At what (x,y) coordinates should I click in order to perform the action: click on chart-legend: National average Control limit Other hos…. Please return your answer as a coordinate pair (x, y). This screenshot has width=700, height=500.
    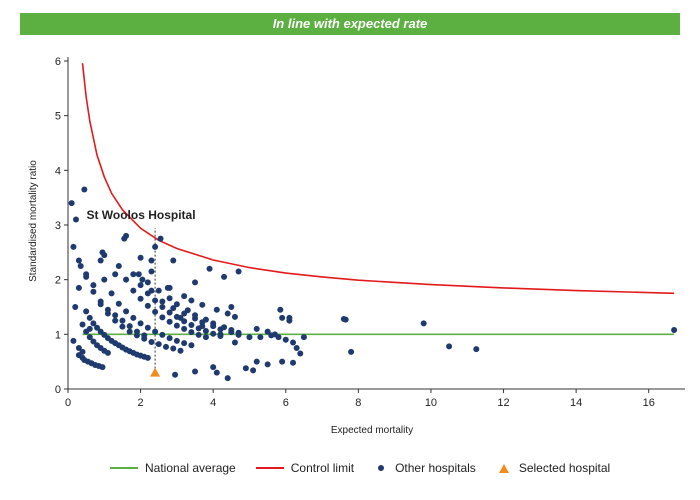
    Looking at the image, I should click on (370, 468).